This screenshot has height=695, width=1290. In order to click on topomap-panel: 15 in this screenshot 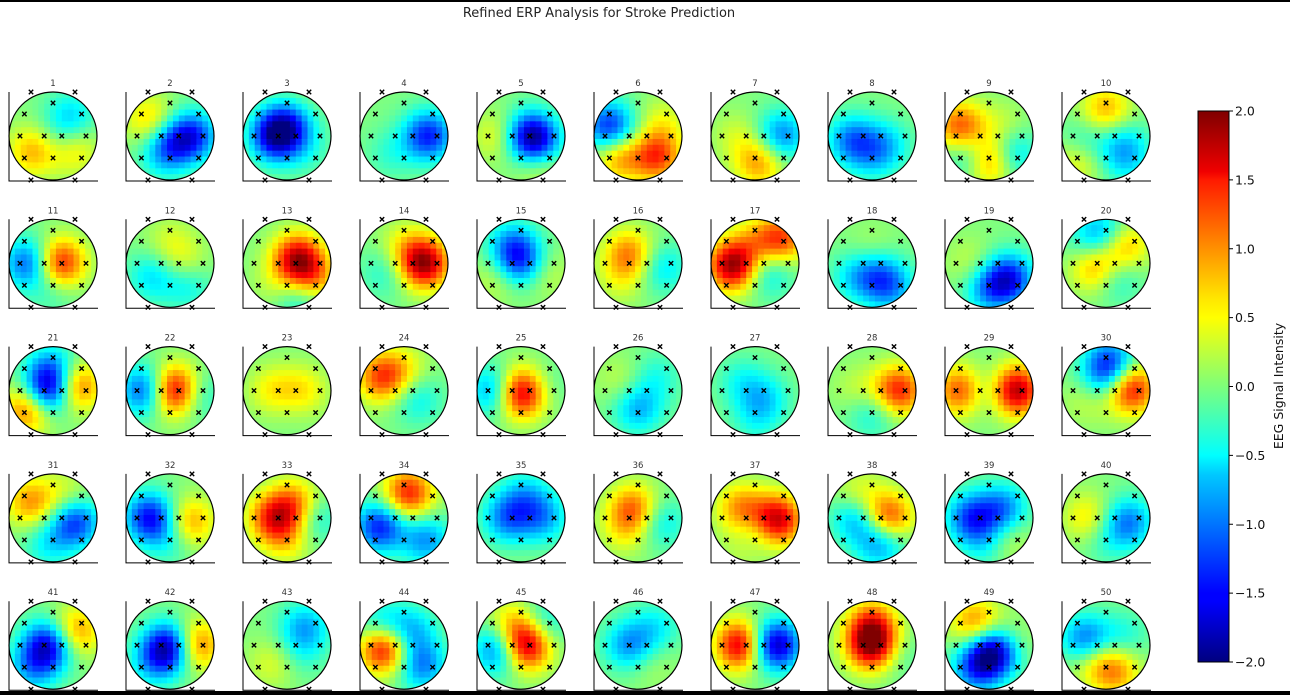, I will do `click(521, 258)`.